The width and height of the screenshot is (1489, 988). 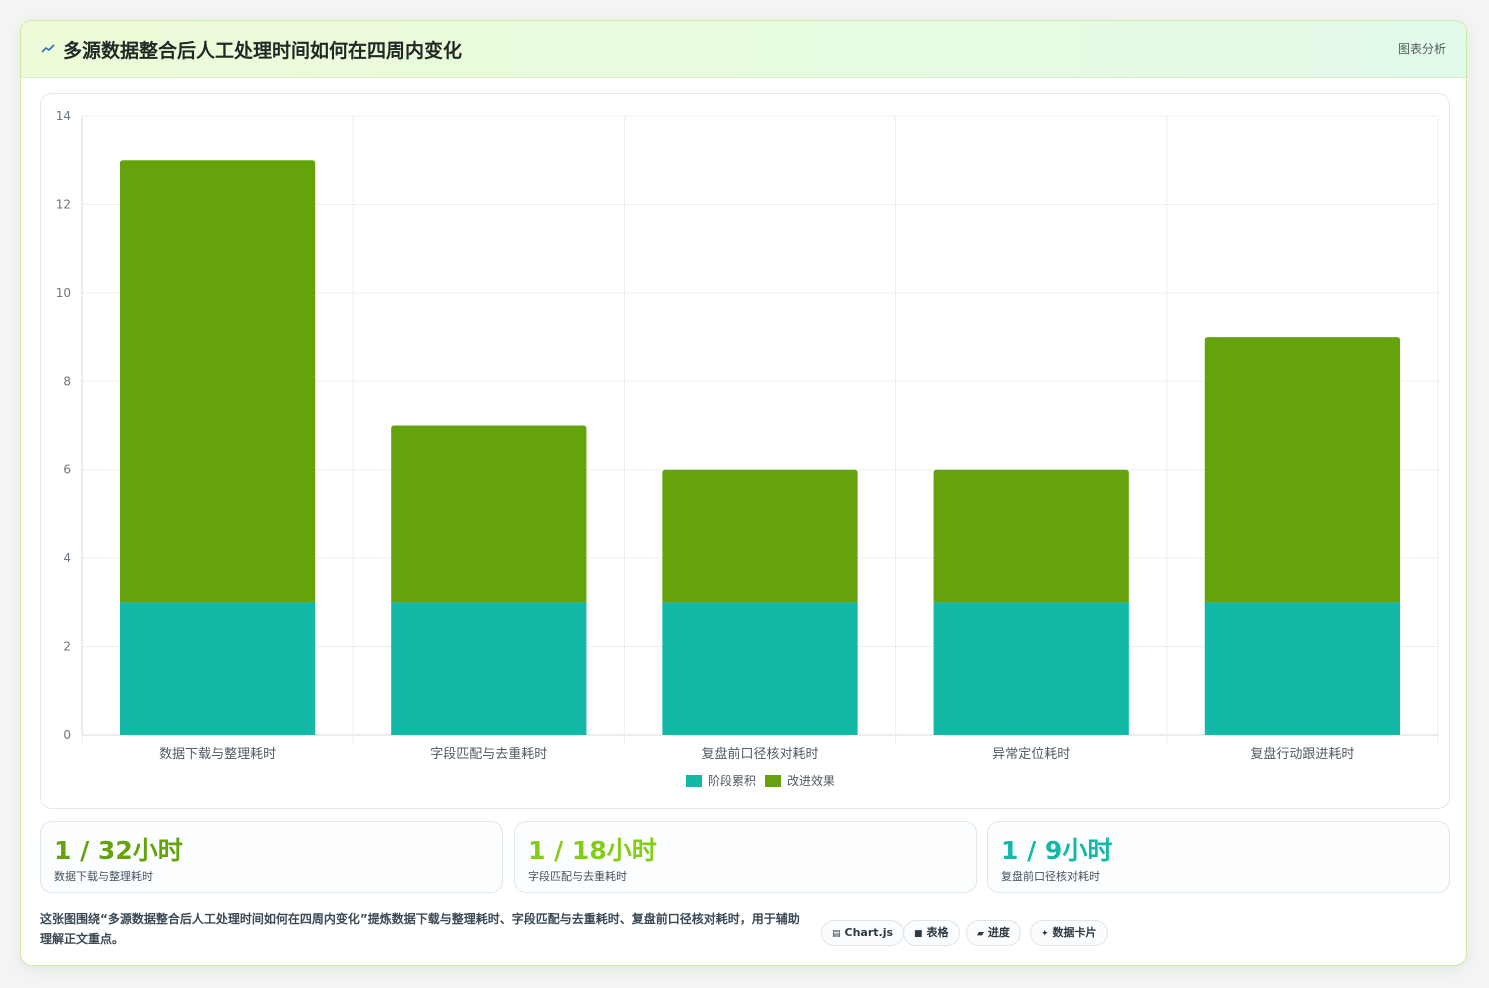 I want to click on y-tick-label: 2, so click(x=67, y=647).